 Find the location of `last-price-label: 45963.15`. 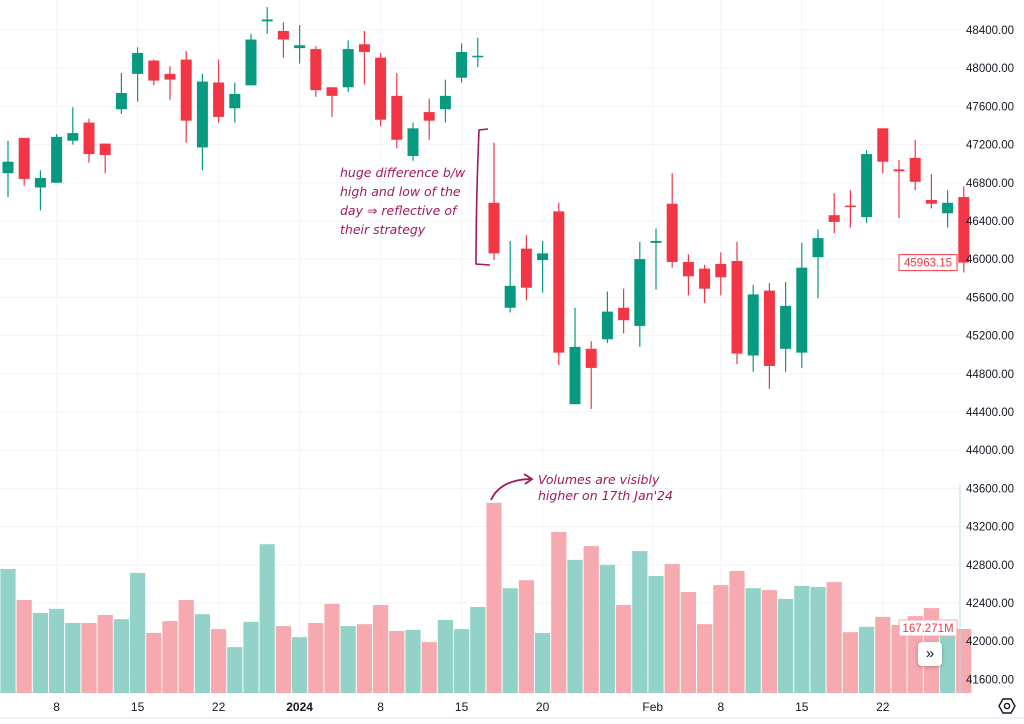

last-price-label: 45963.15 is located at coordinates (928, 264).